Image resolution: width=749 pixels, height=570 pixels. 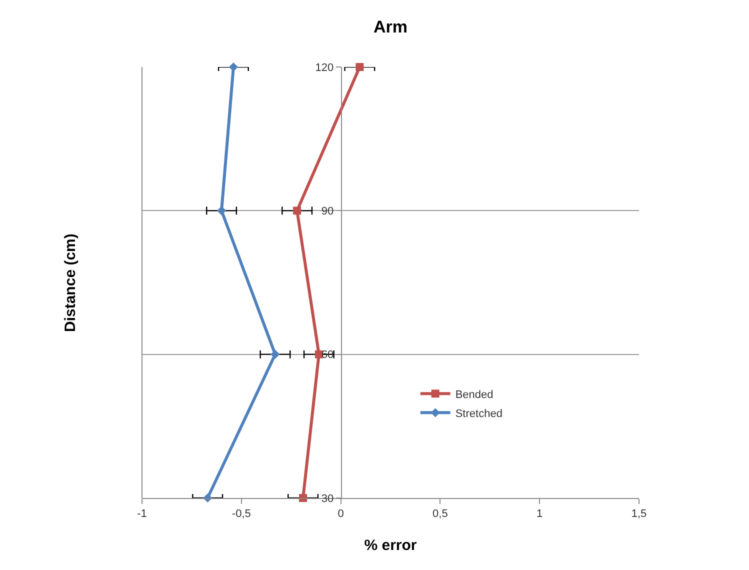 I want to click on x-tick-label: 1,5, so click(x=639, y=514).